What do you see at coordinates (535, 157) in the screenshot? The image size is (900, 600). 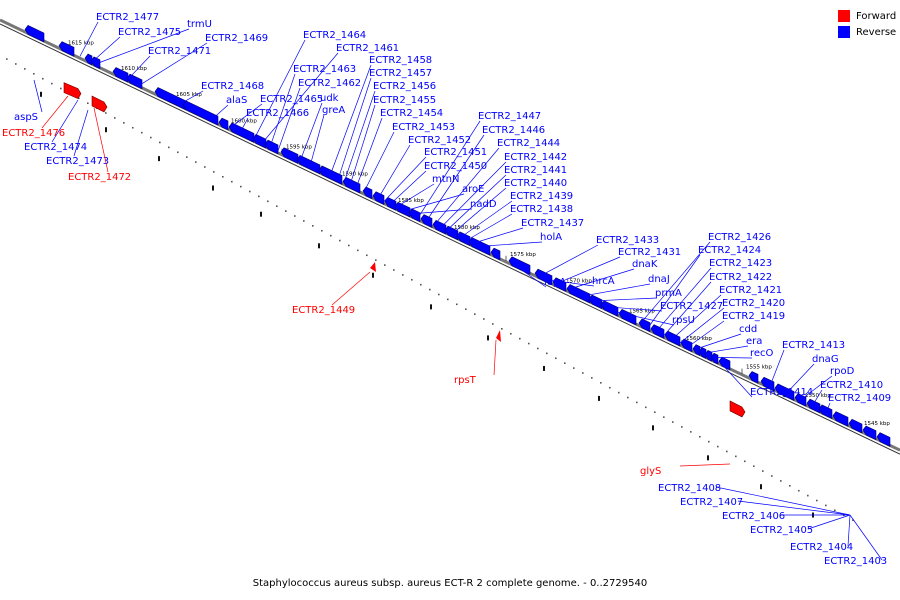 I see `gene-label-ectr2-1442: ECTR2_1442` at bounding box center [535, 157].